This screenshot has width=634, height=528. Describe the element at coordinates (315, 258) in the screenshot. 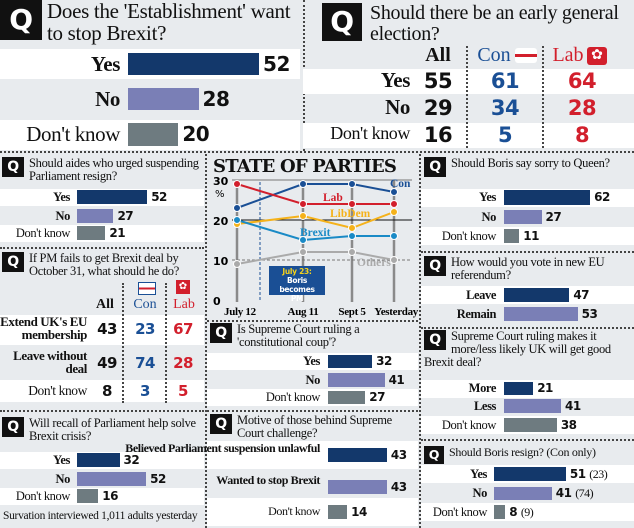

I see `series-line-others` at that location.